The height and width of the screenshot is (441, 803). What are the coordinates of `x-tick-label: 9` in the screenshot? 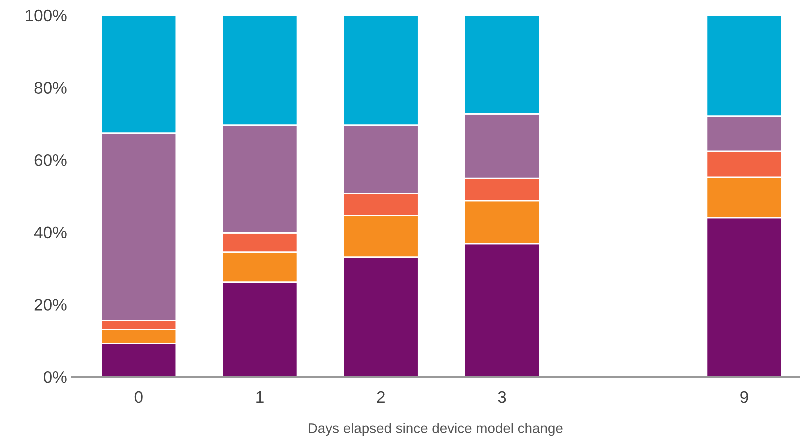 It's located at (744, 397).